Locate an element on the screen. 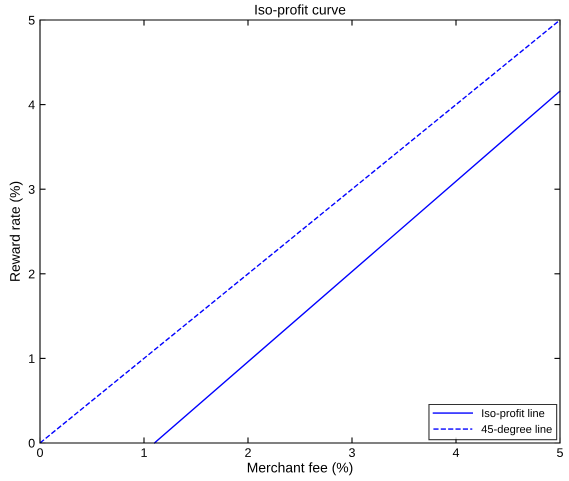  y-tick-label: 5 is located at coordinates (31, 20).